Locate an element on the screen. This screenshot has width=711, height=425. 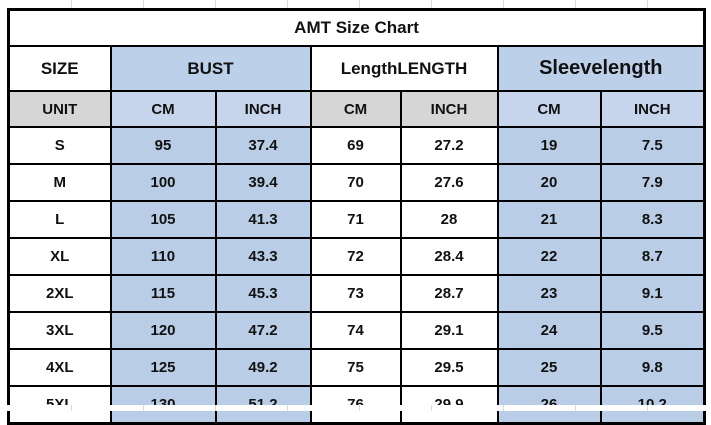
table-row-s: S 95 37.4 69 27.2 19 7.5 is located at coordinates (356, 145).